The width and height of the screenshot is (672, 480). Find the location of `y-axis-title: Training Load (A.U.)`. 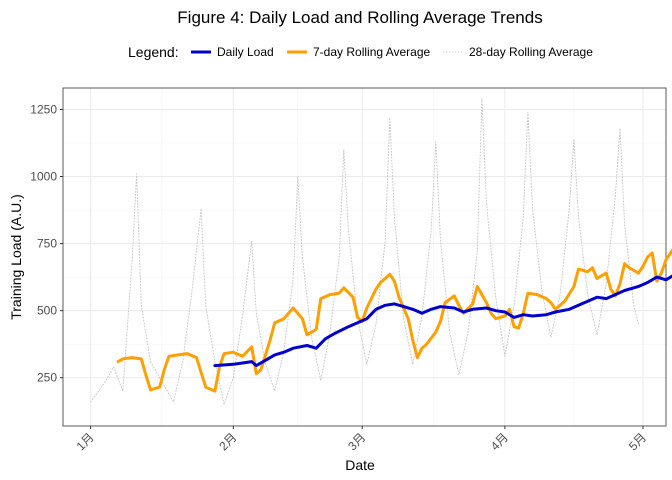

y-axis-title: Training Load (A.U.) is located at coordinates (16, 257).